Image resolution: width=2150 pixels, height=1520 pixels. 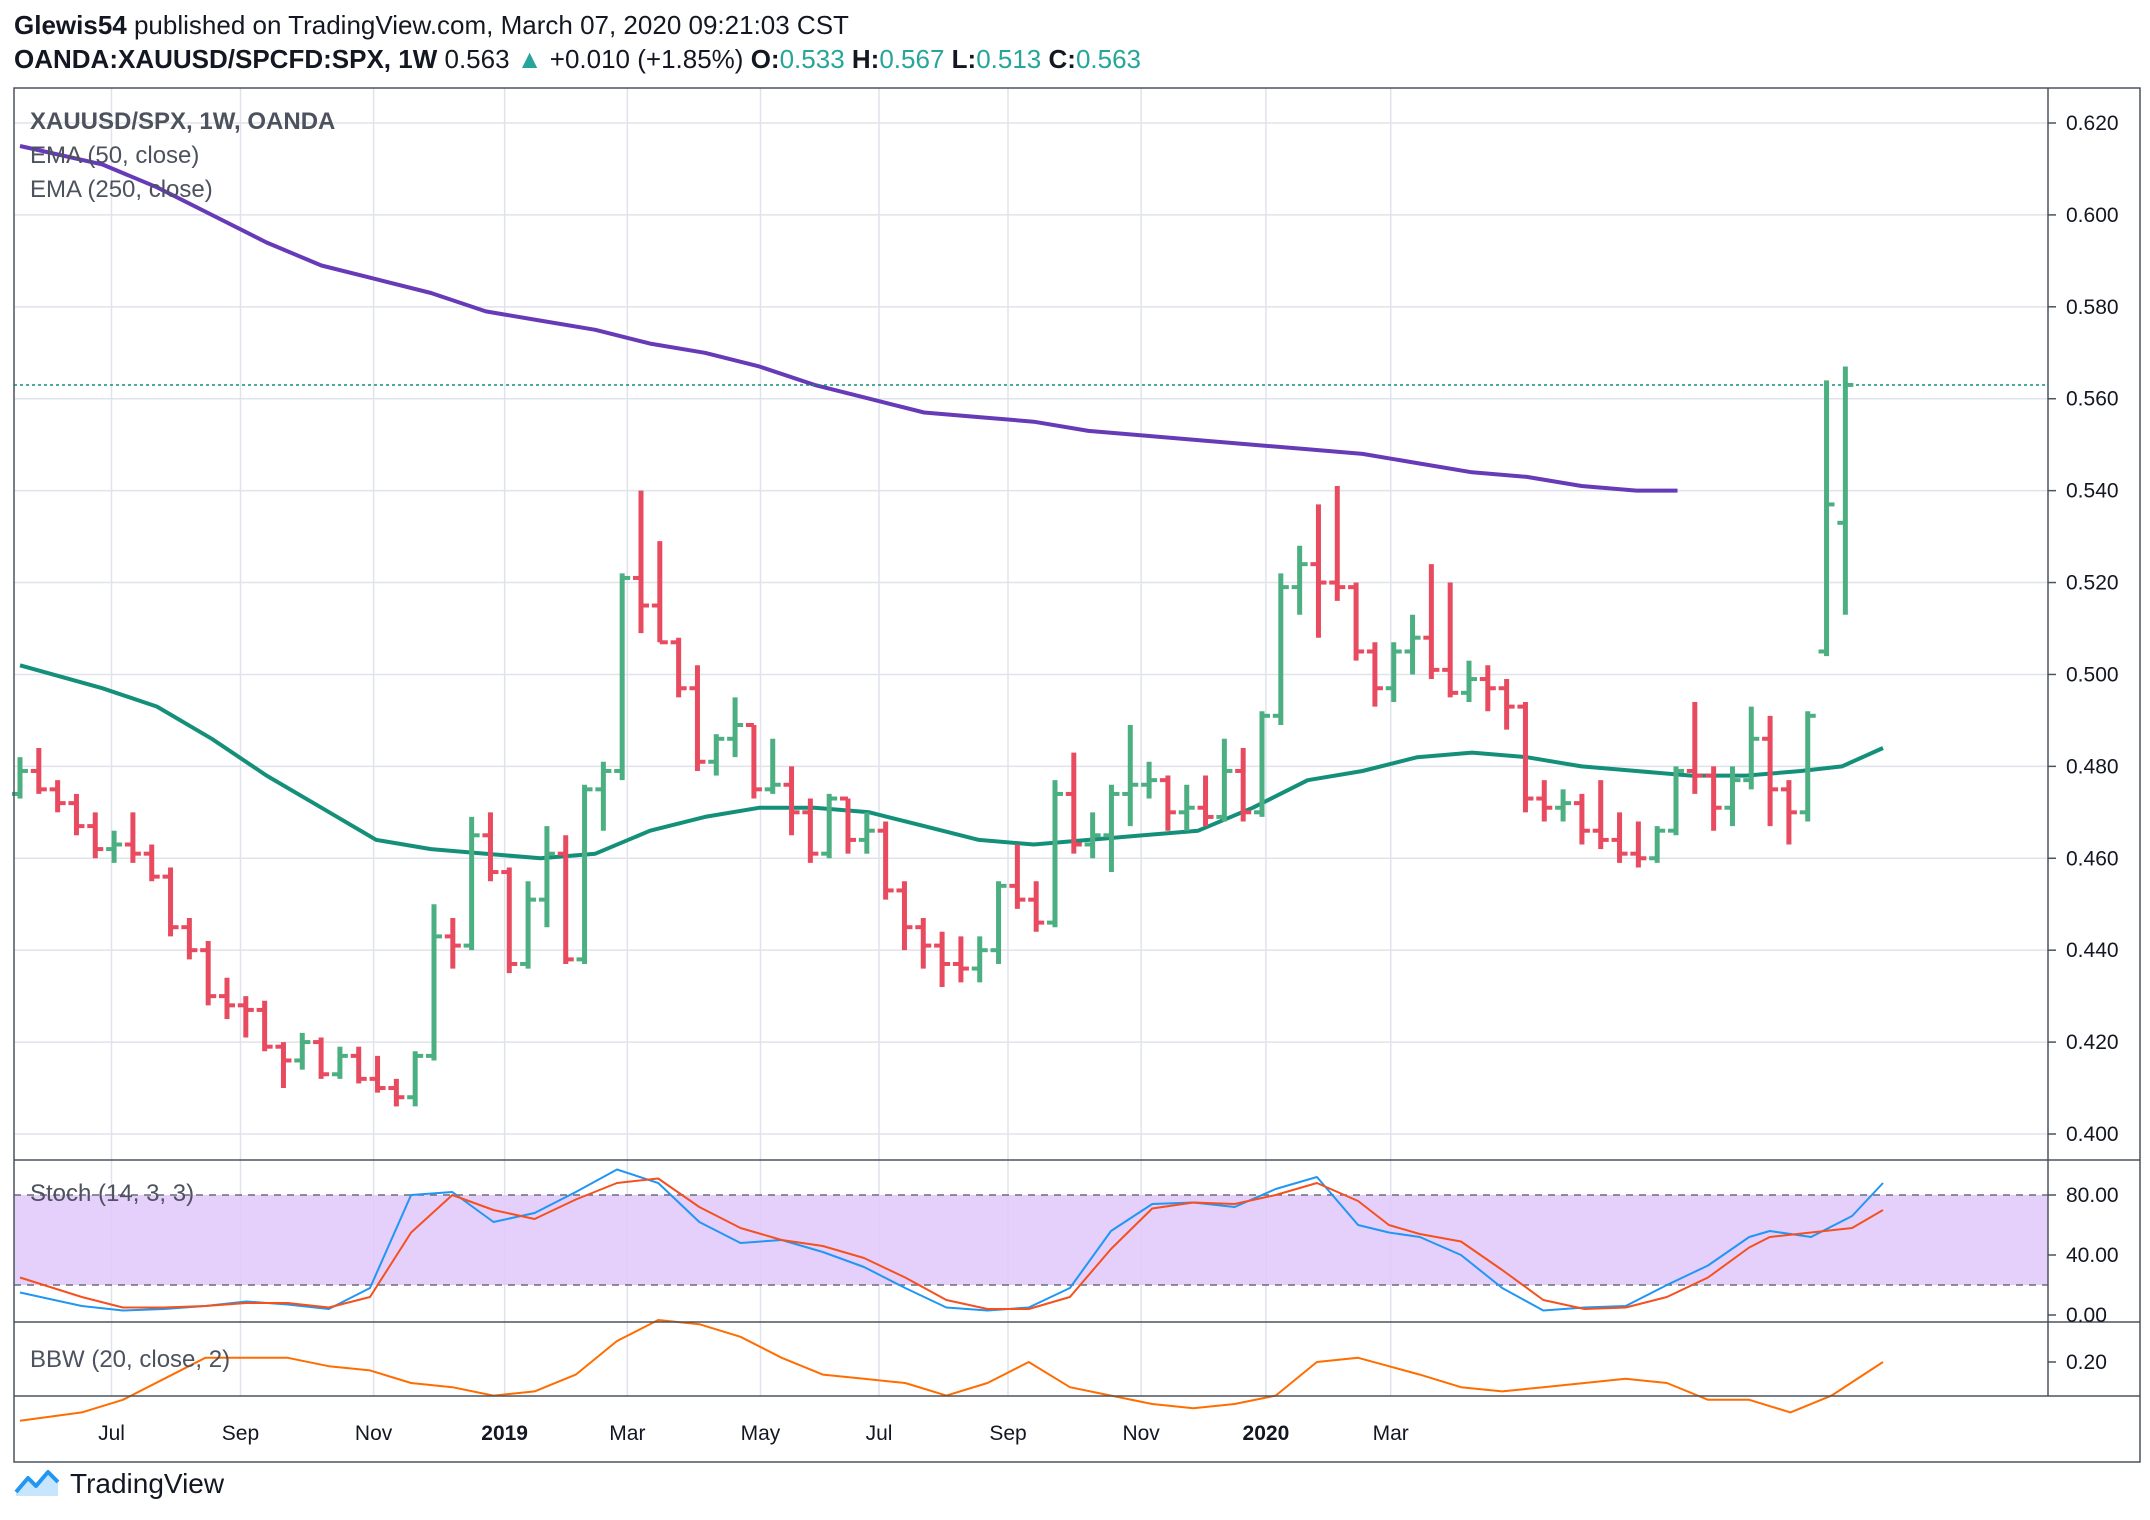 I want to click on close-label: C:, so click(x=1062, y=59).